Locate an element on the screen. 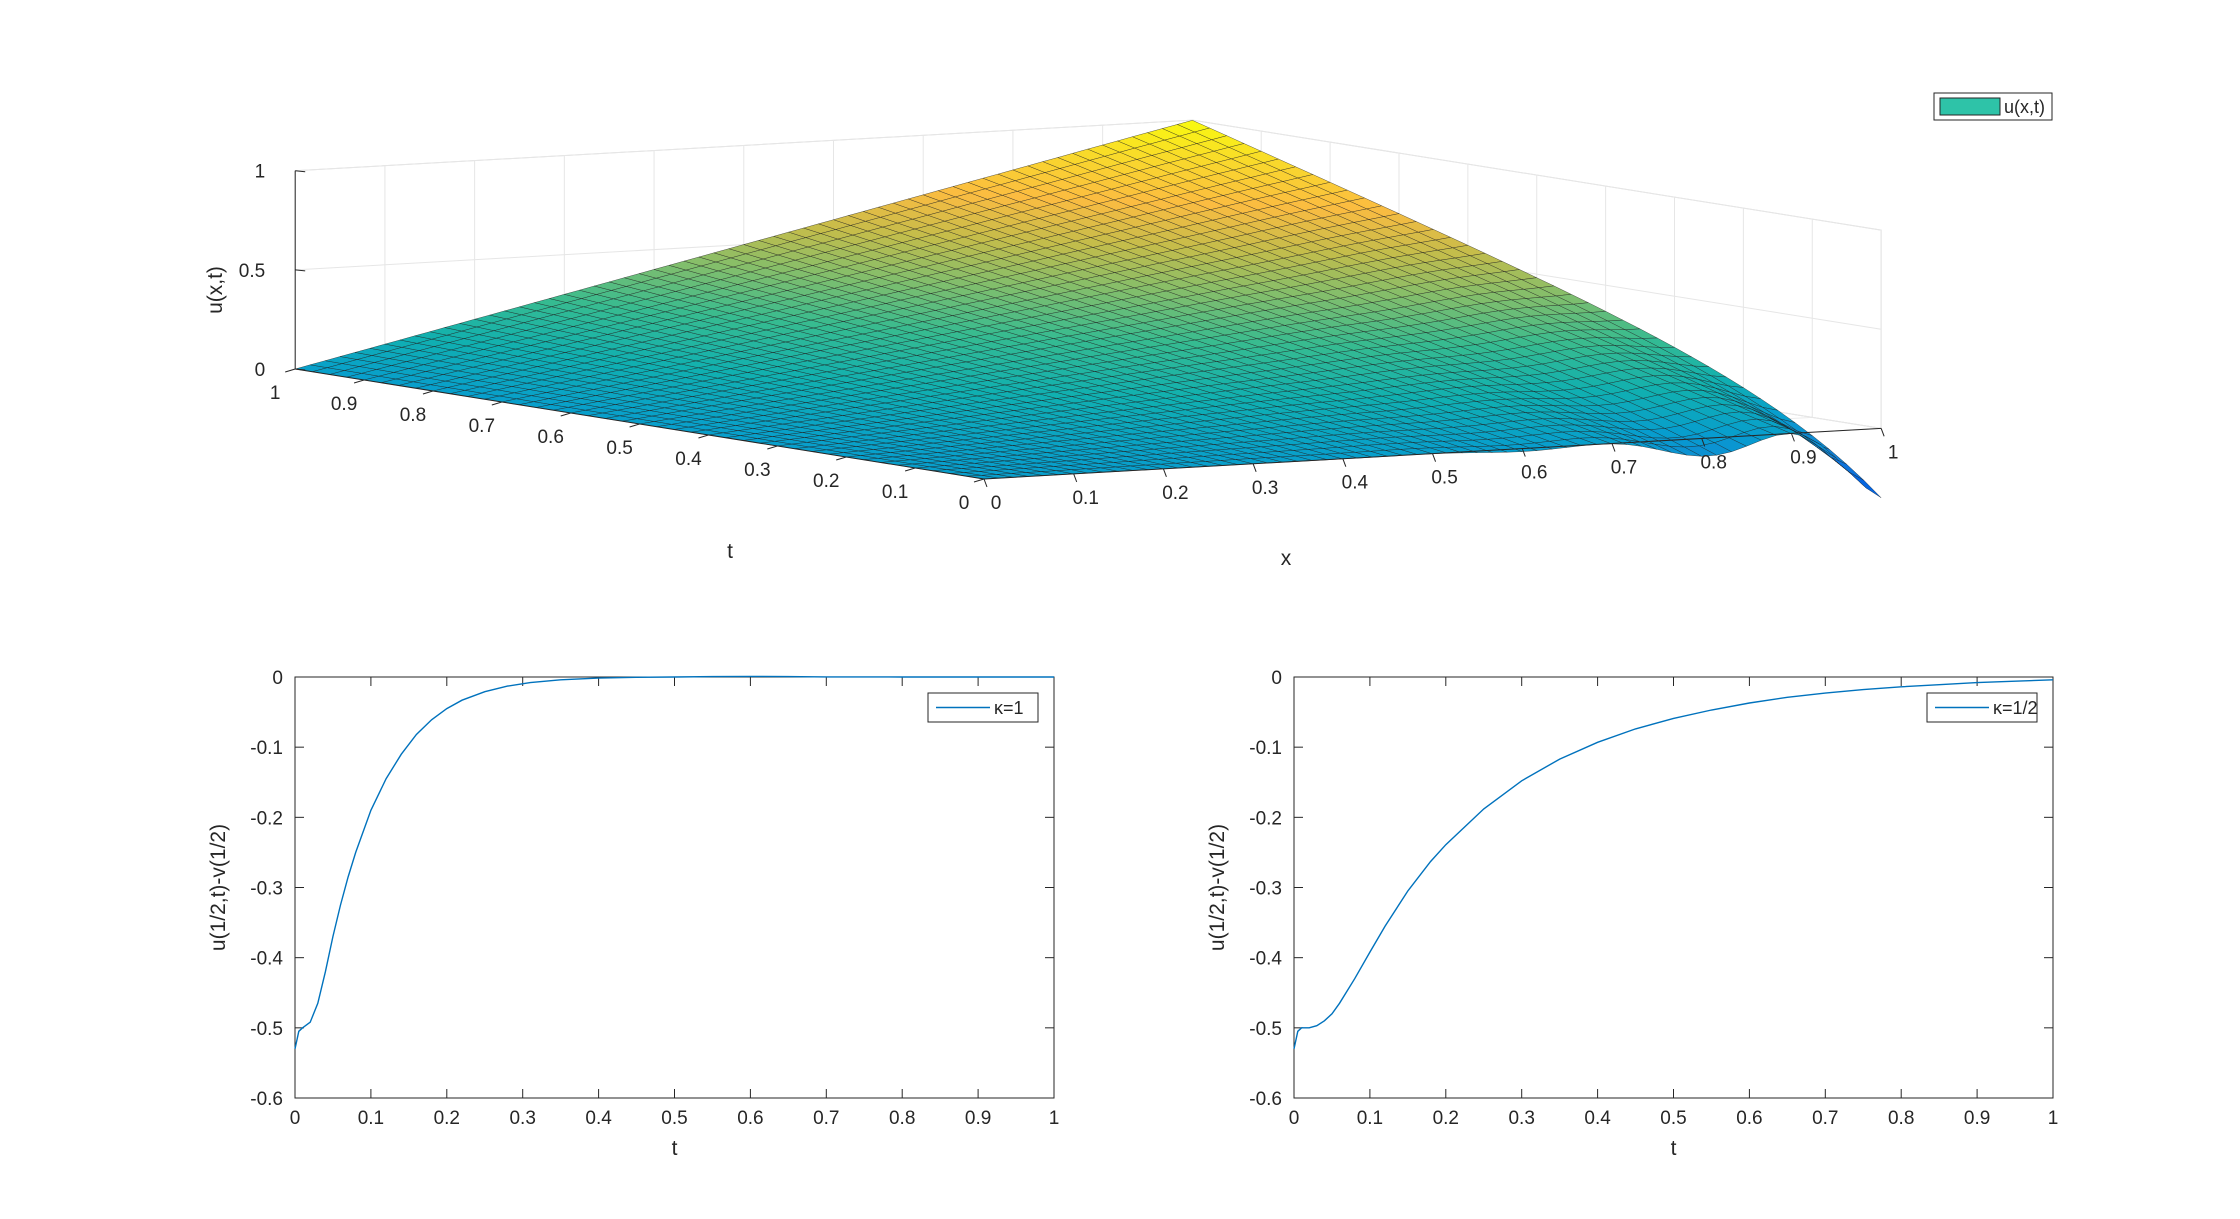  t-axis-line is located at coordinates (640, 424).